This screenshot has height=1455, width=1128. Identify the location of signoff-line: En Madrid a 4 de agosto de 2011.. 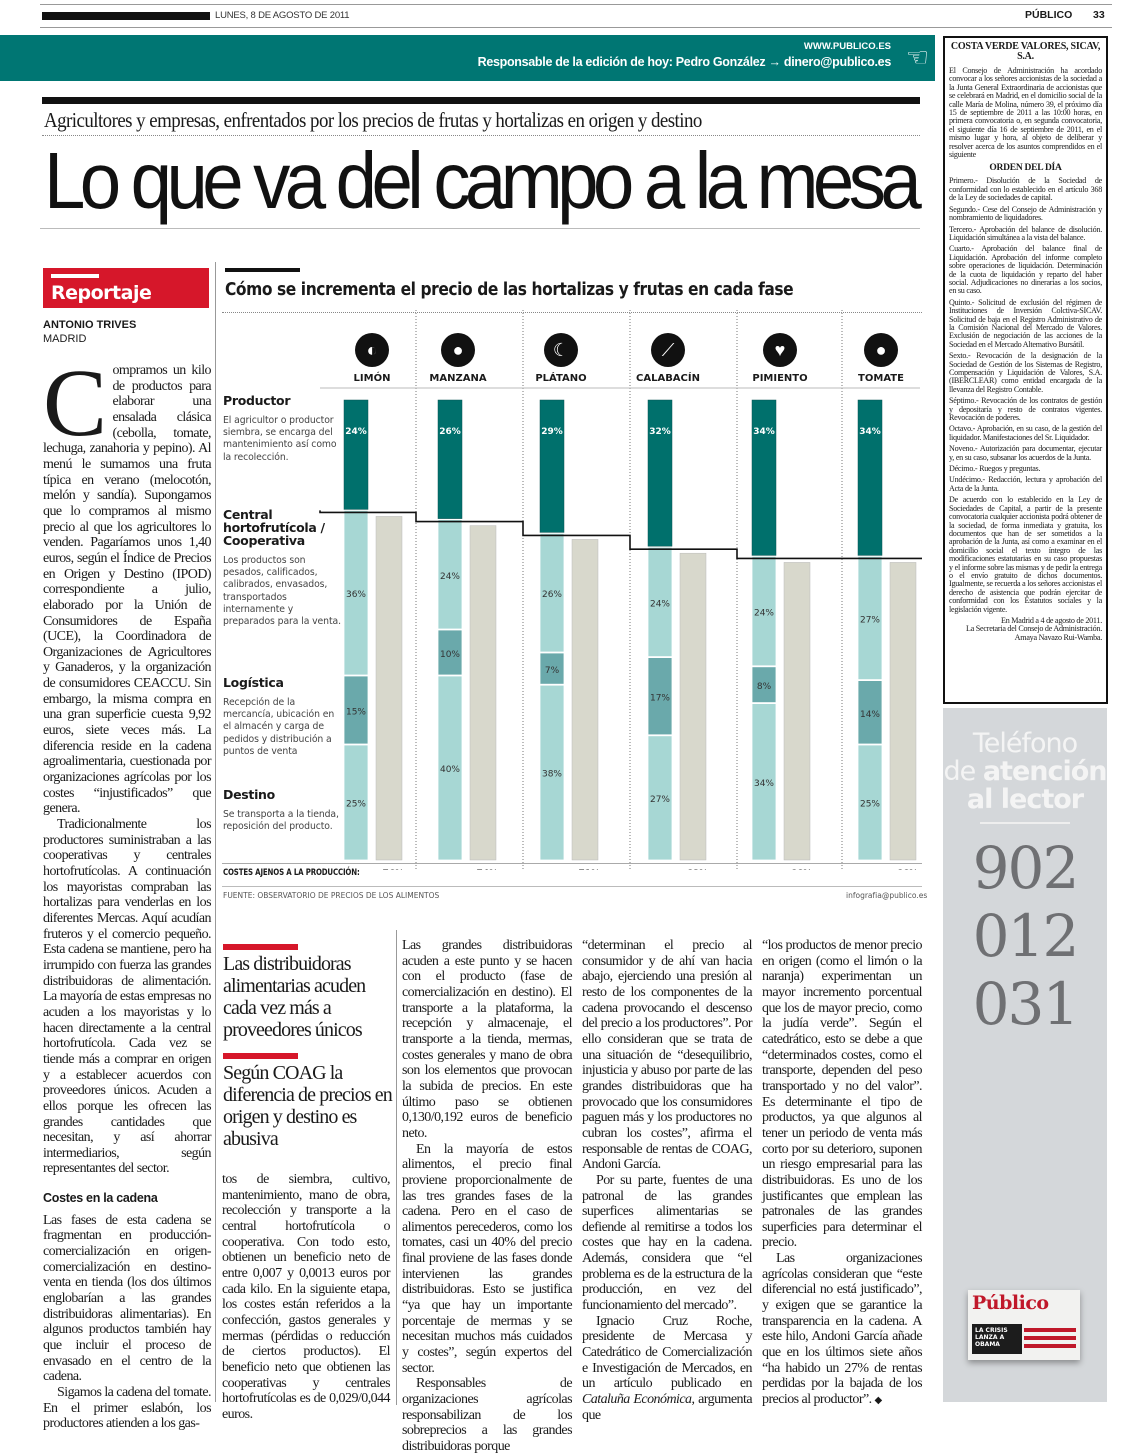
(1051, 620).